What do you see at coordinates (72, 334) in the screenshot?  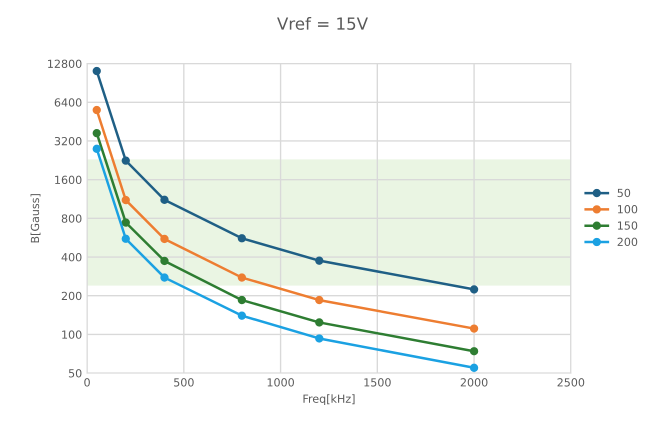 I see `y-tick-label: 100` at bounding box center [72, 334].